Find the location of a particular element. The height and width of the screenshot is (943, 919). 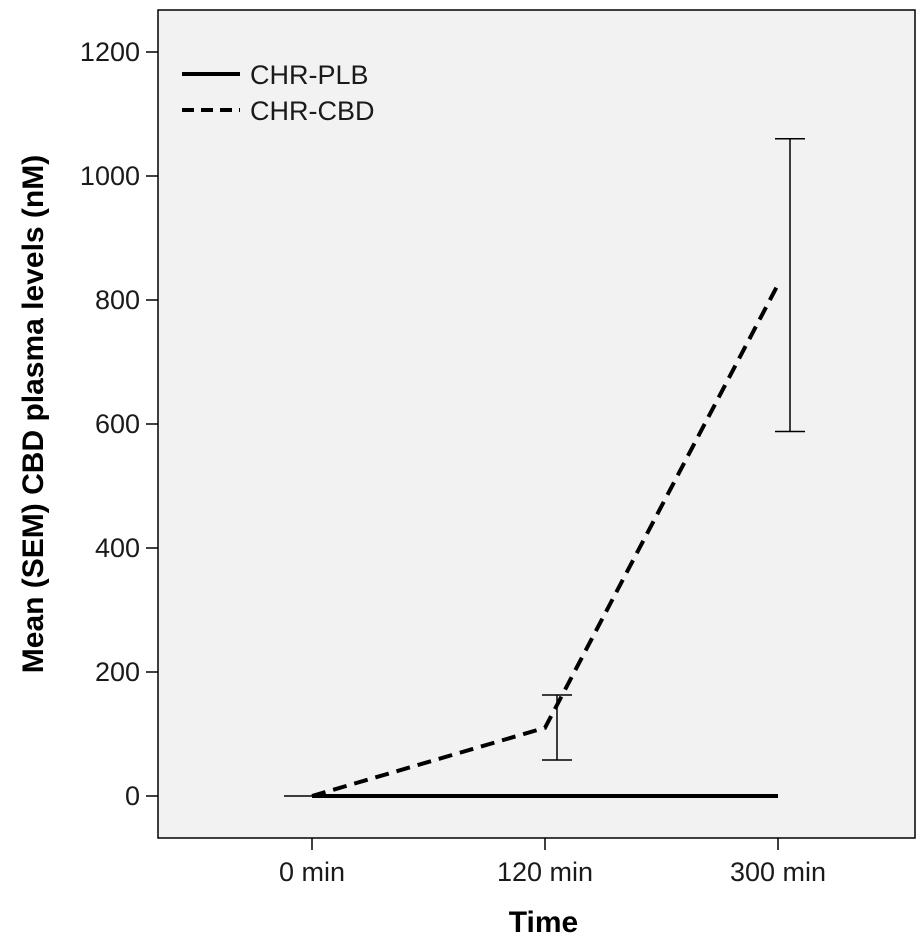

y-tick-label: 200 is located at coordinates (117, 672).